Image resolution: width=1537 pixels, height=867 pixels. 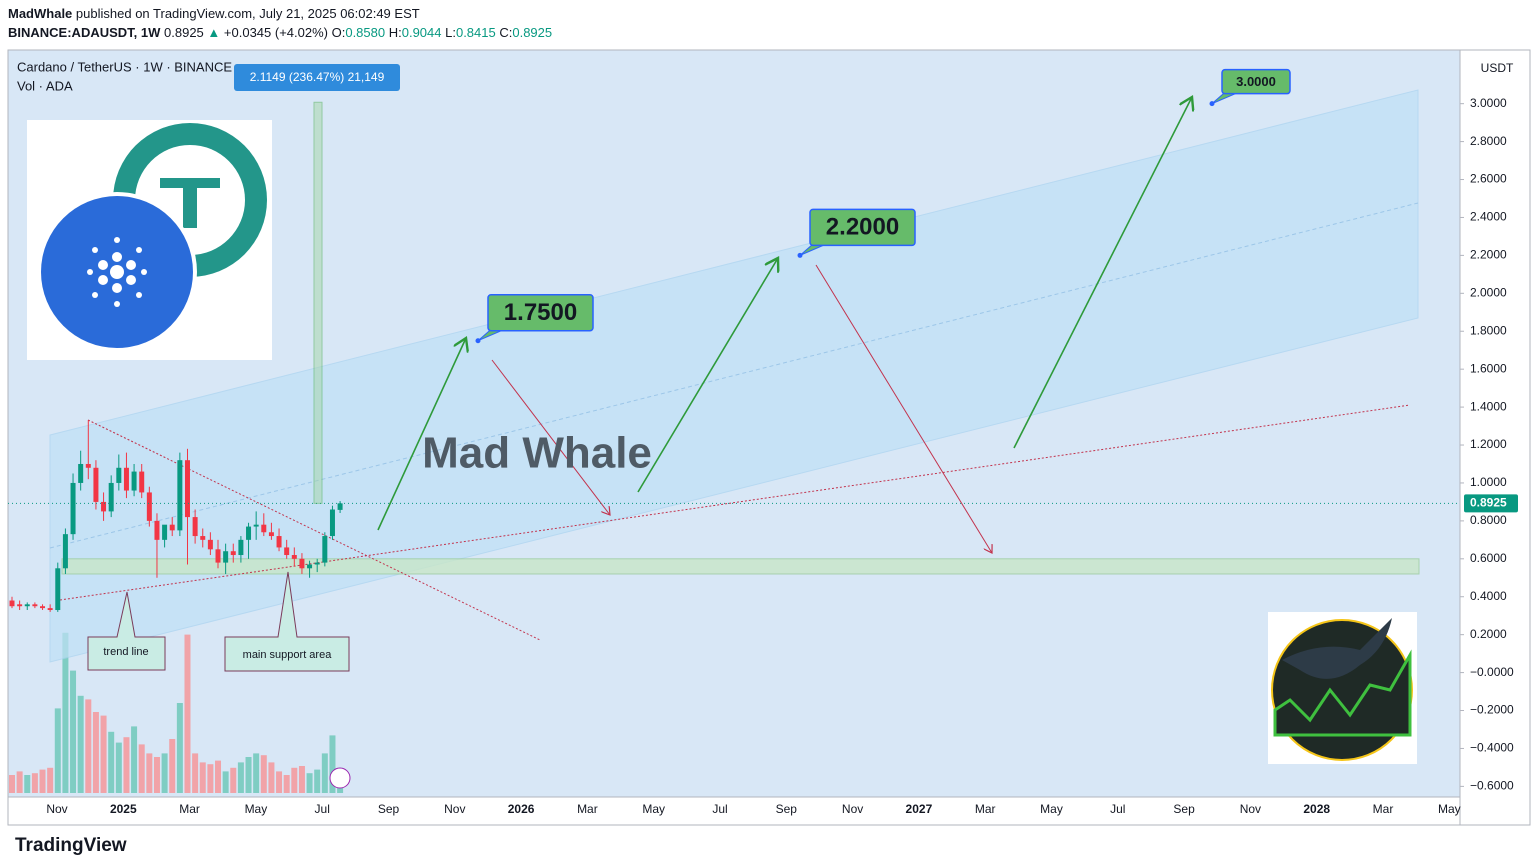 I want to click on change: +0.0345 (+4.02%), so click(x=275, y=32).